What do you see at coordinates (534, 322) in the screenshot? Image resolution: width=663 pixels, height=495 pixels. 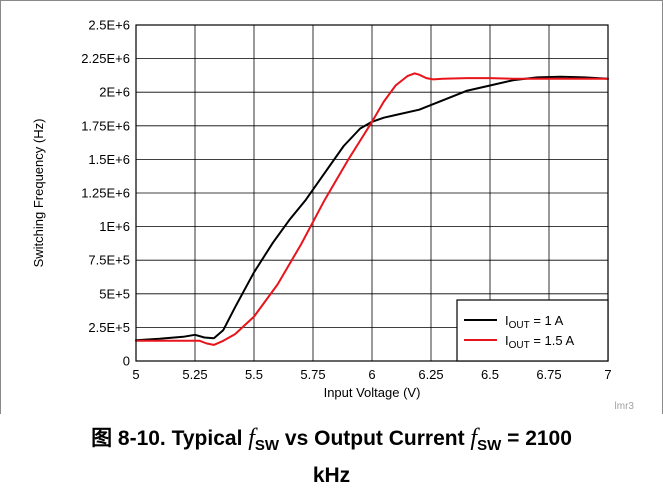 I see `legend-label: IOUT = 1 A` at bounding box center [534, 322].